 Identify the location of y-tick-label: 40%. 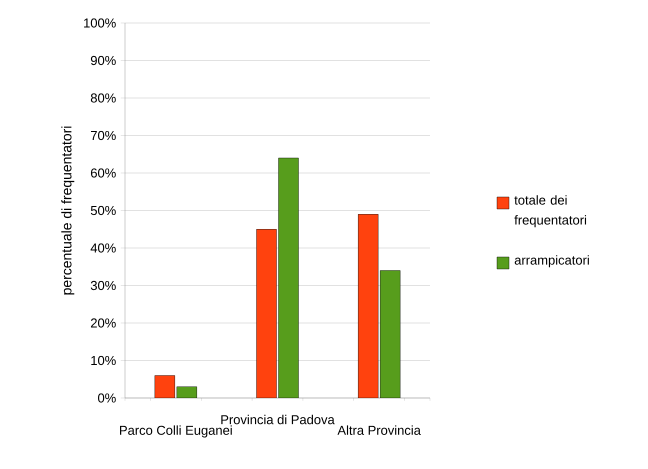
(103, 248).